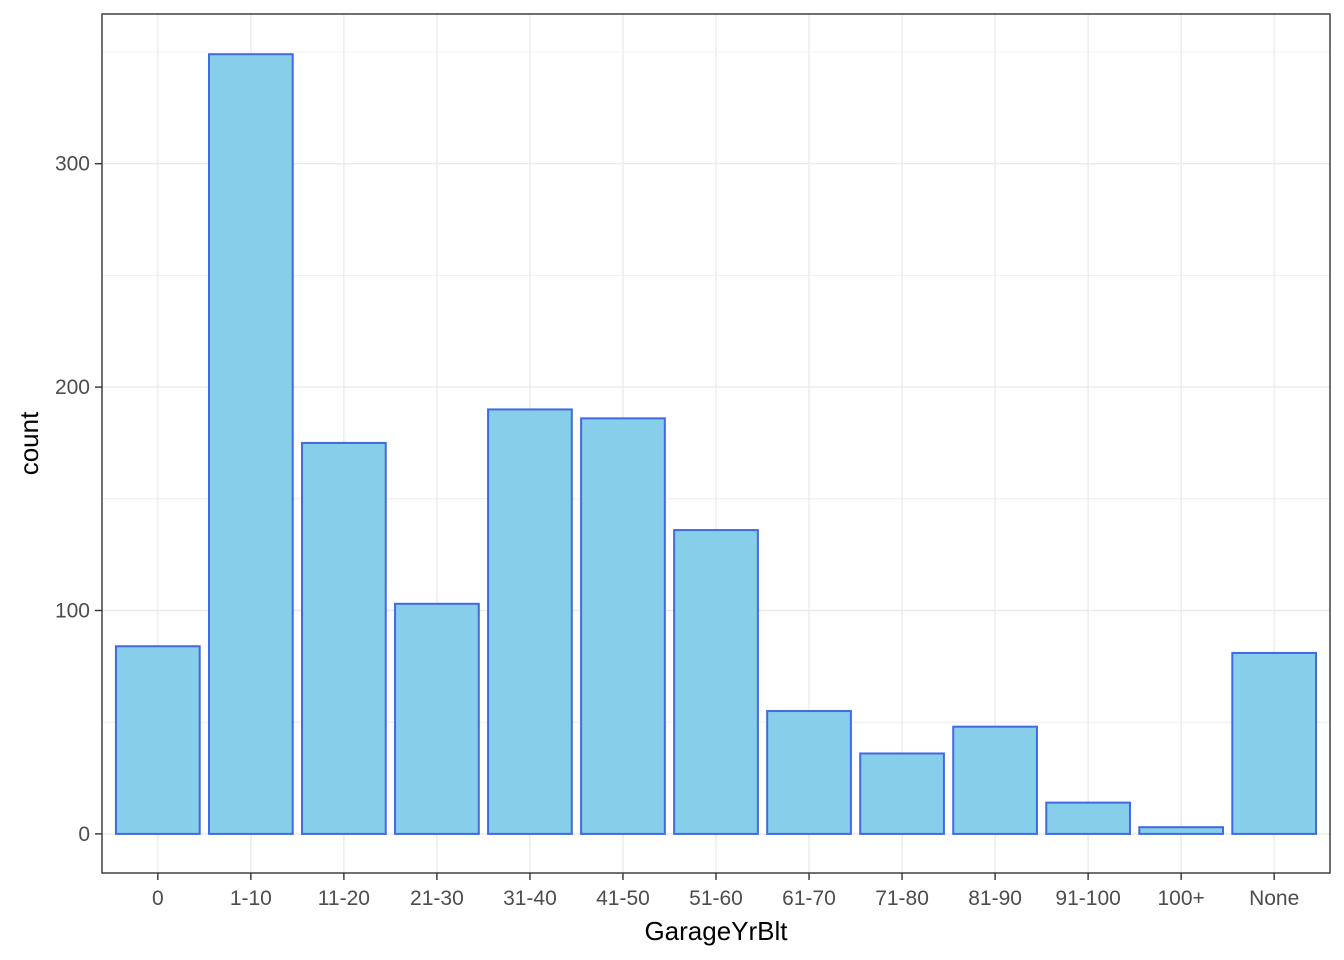 Image resolution: width=1344 pixels, height=960 pixels. I want to click on x-tick-label: 31-40, so click(530, 898).